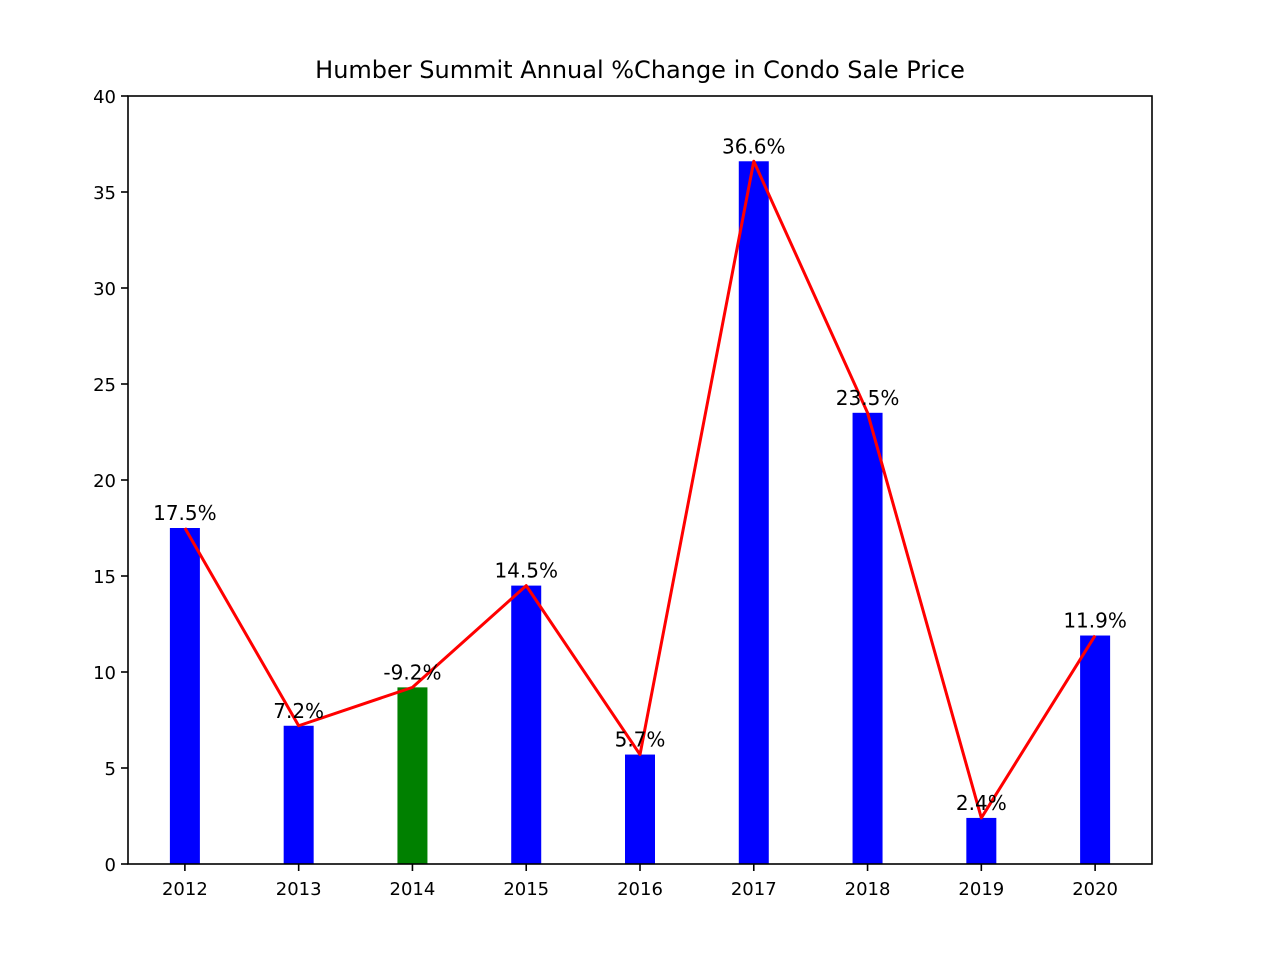  Describe the element at coordinates (1095, 621) in the screenshot. I see `data-label-2020: 11.9%` at that location.